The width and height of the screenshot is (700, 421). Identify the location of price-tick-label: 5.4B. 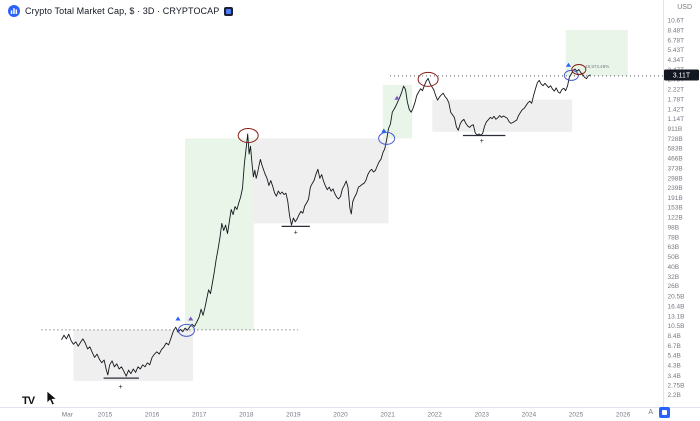
(674, 355).